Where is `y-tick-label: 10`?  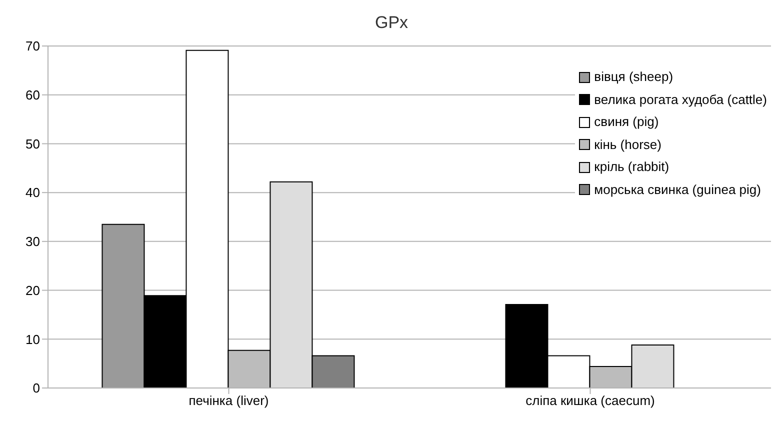
y-tick-label: 10 is located at coordinates (33, 339).